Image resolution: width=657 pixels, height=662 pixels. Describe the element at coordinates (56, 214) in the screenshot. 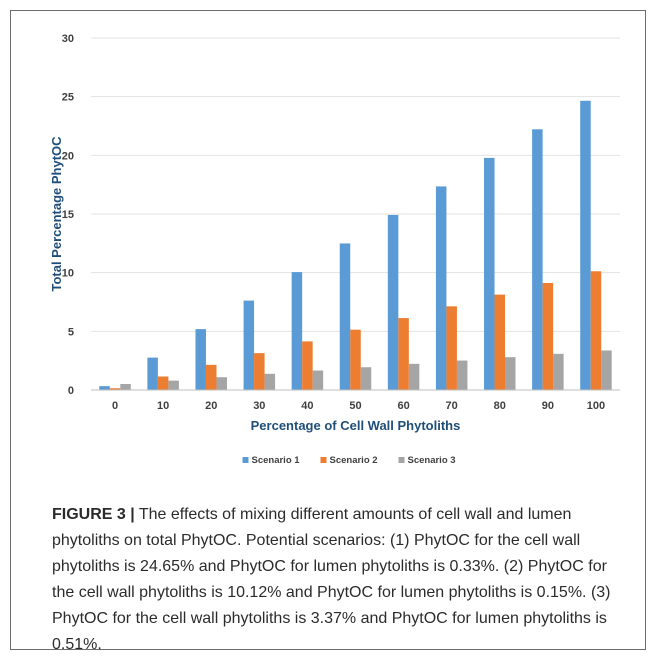

I see `y-axis-title: Total Percentage PhytOC` at that location.